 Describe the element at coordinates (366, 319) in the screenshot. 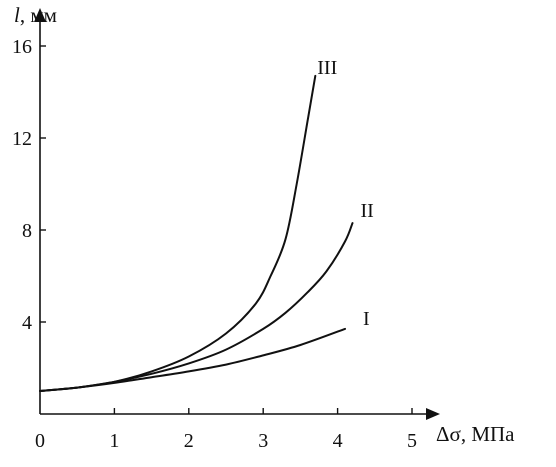

I see `series-label-I: I` at that location.